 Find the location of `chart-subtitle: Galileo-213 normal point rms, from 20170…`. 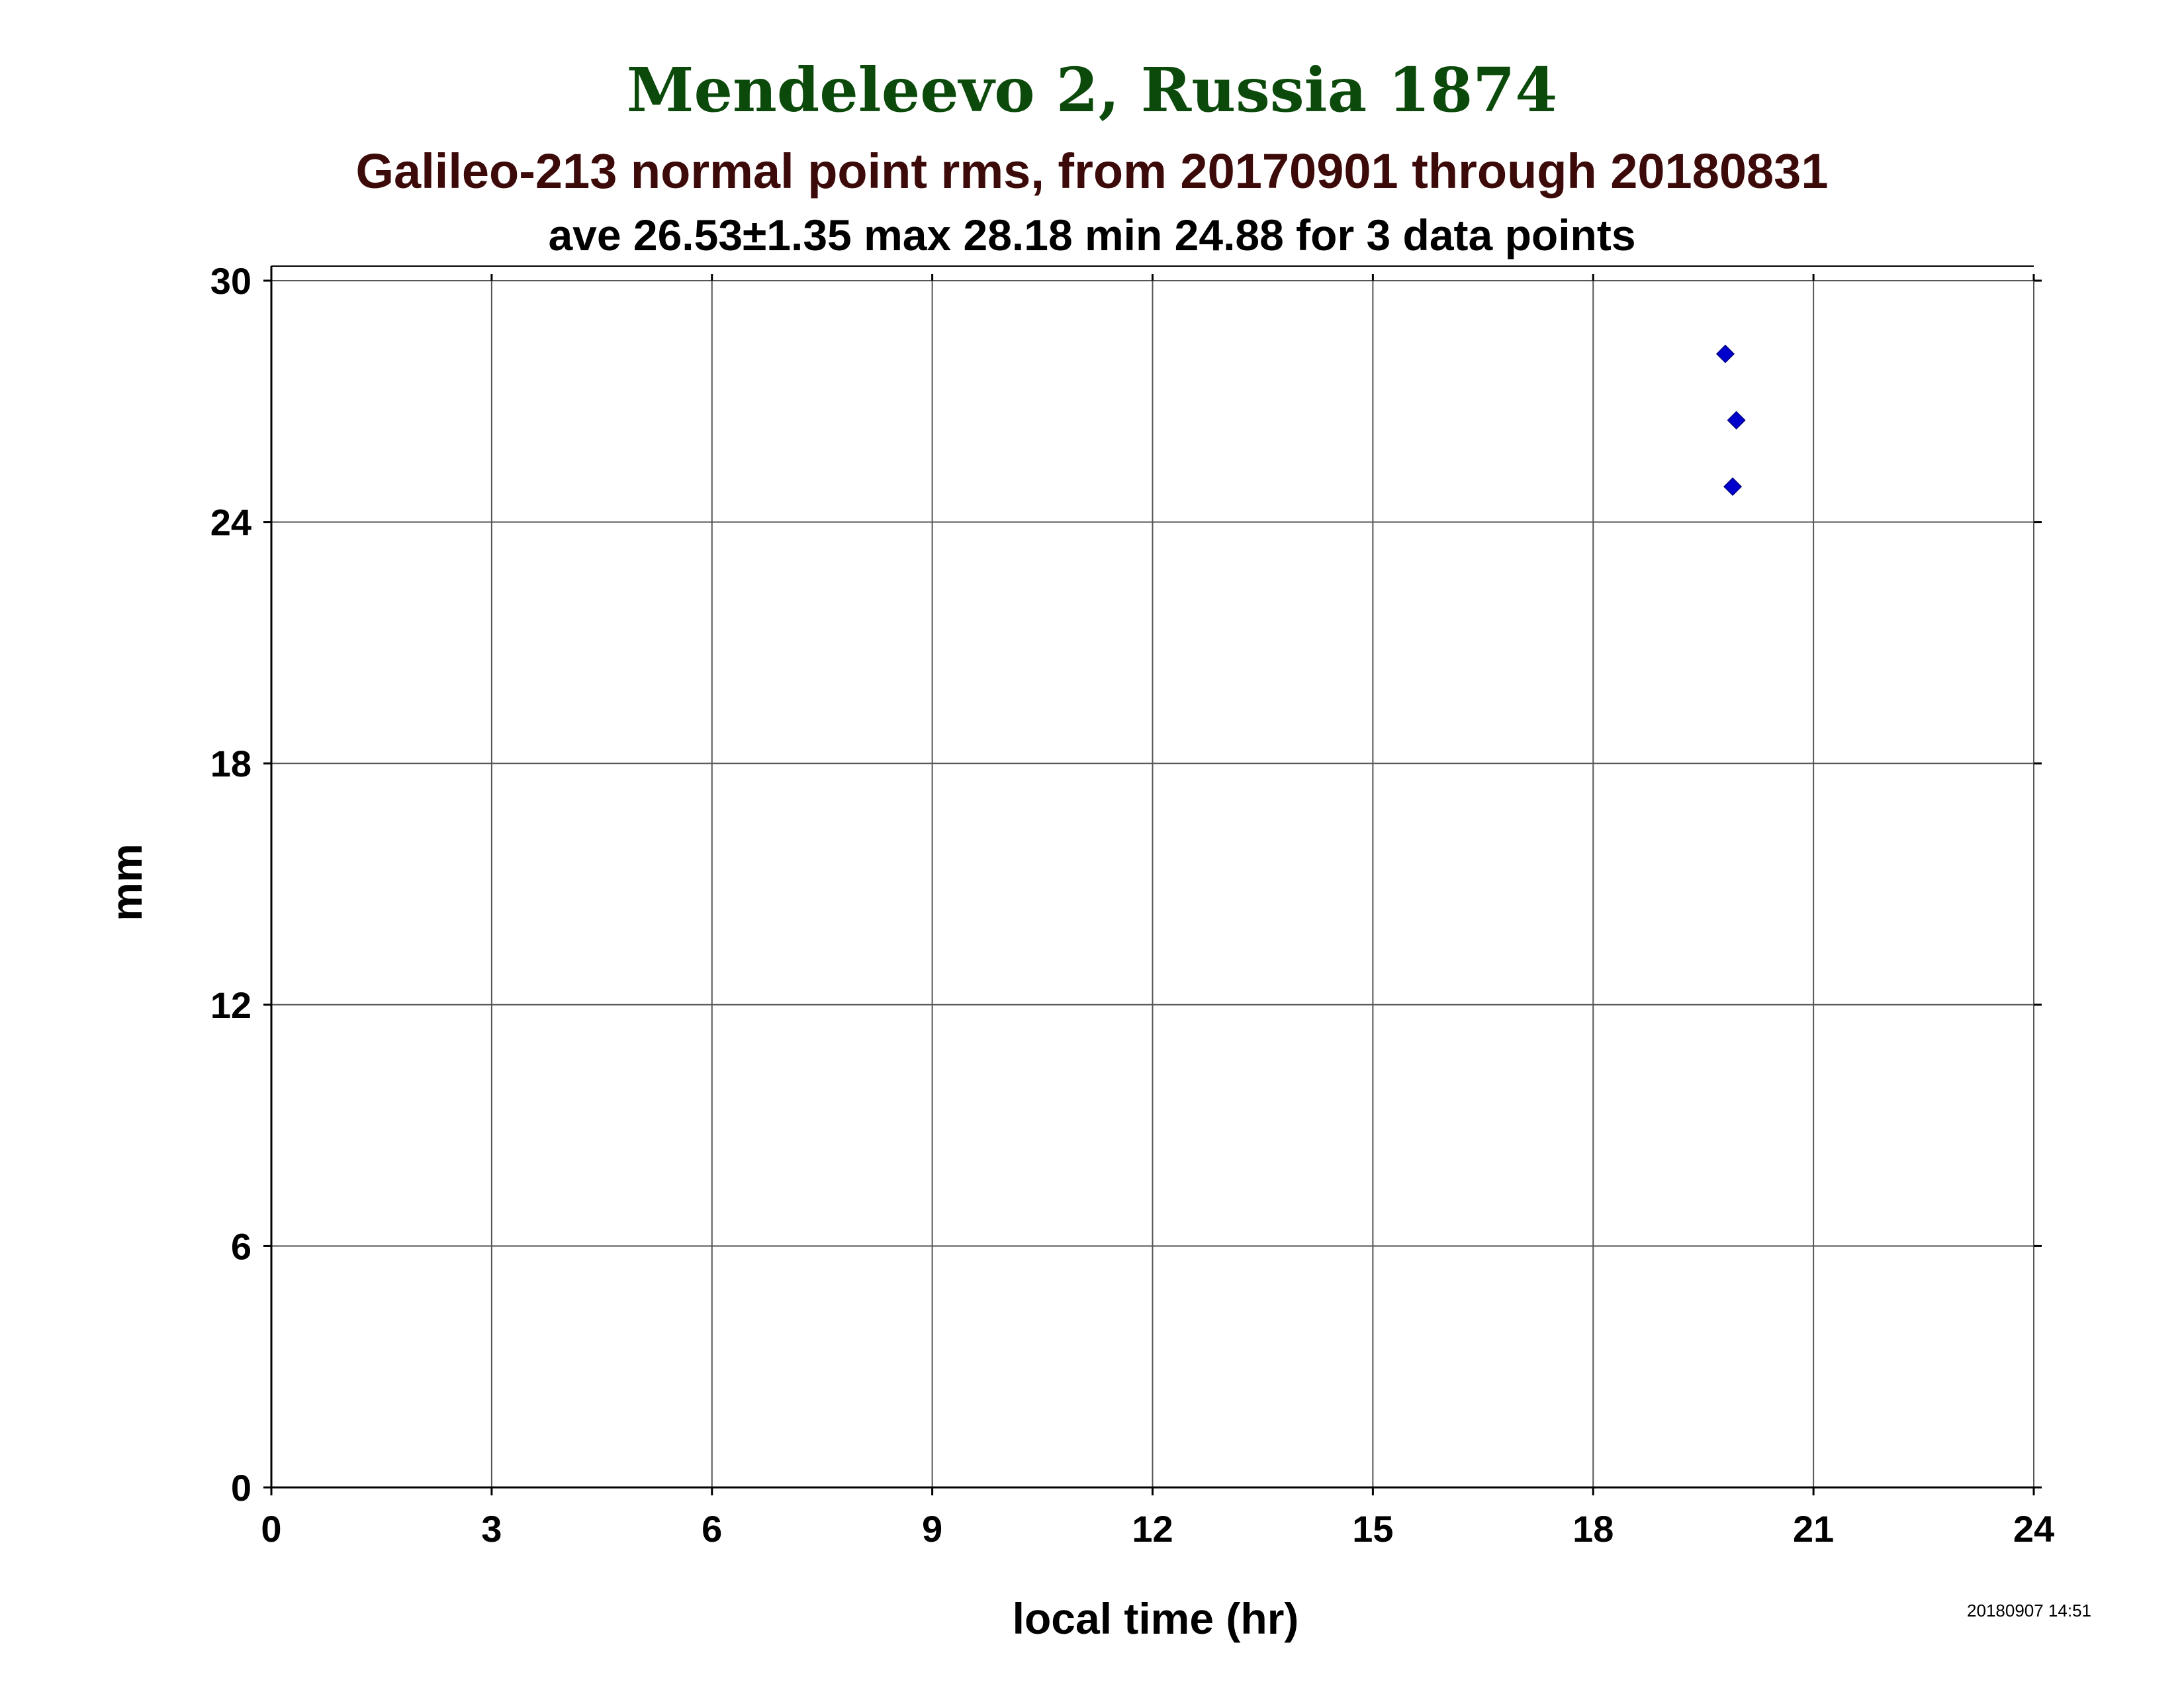

chart-subtitle: Galileo-213 normal point rms, from 20170… is located at coordinates (1092, 171).